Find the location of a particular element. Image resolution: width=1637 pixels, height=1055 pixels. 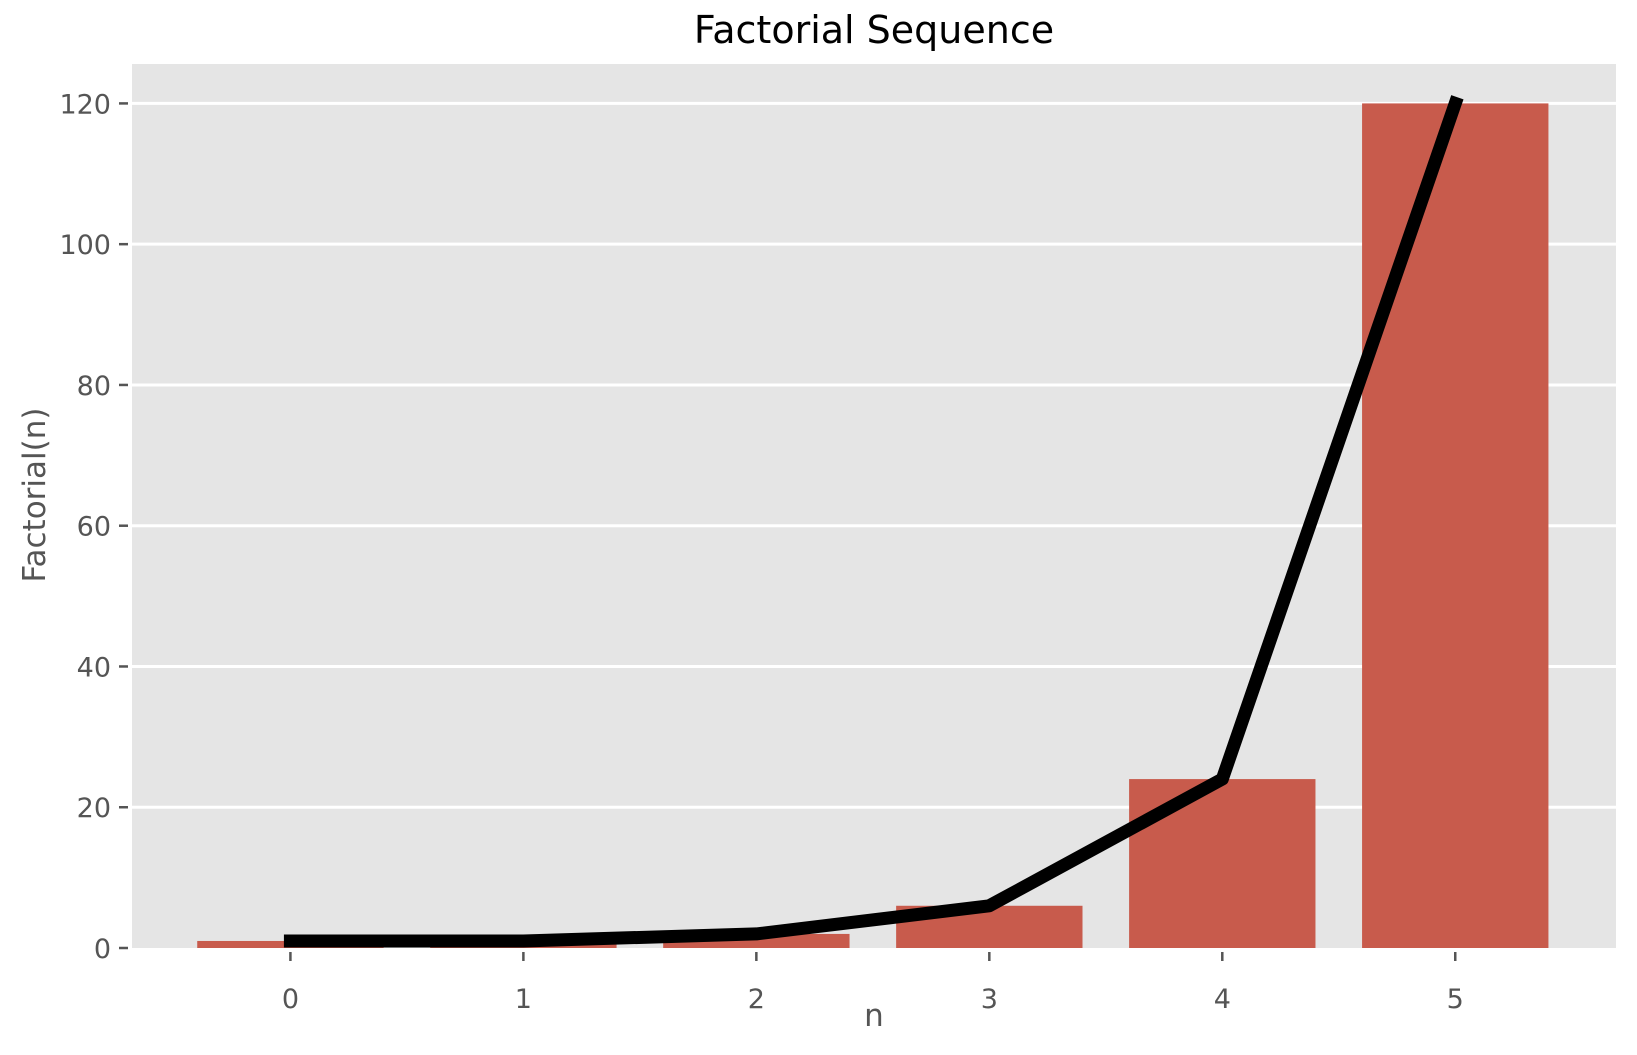

y-tick-label-20: 20 is located at coordinates (94, 808).